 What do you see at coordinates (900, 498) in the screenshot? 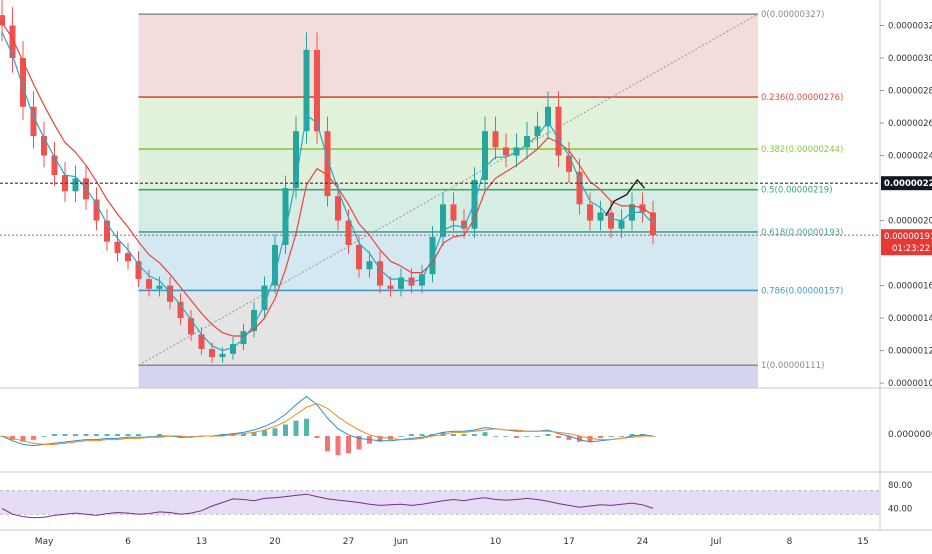
I see `rsi-axis-ticks: 80.00 40.00` at bounding box center [900, 498].